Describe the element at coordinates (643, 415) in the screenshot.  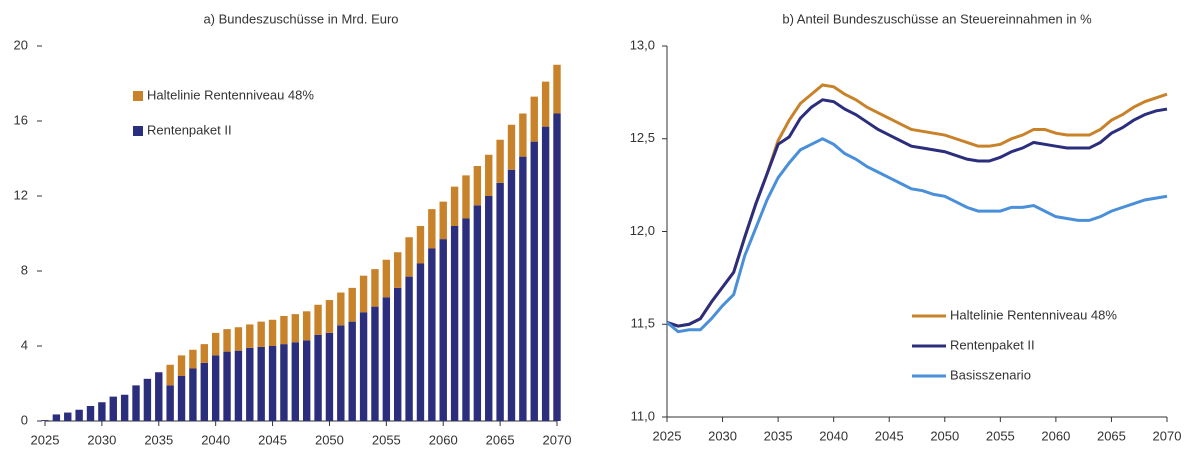
I see `y-tick-label: 11,0` at that location.